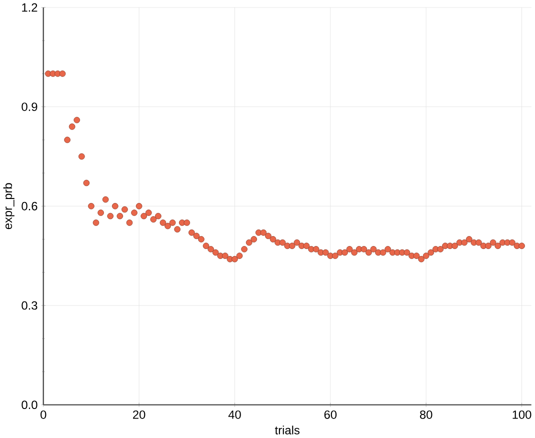 This screenshot has width=535, height=438. What do you see at coordinates (522, 414) in the screenshot?
I see `x-tick-label: 100` at bounding box center [522, 414].